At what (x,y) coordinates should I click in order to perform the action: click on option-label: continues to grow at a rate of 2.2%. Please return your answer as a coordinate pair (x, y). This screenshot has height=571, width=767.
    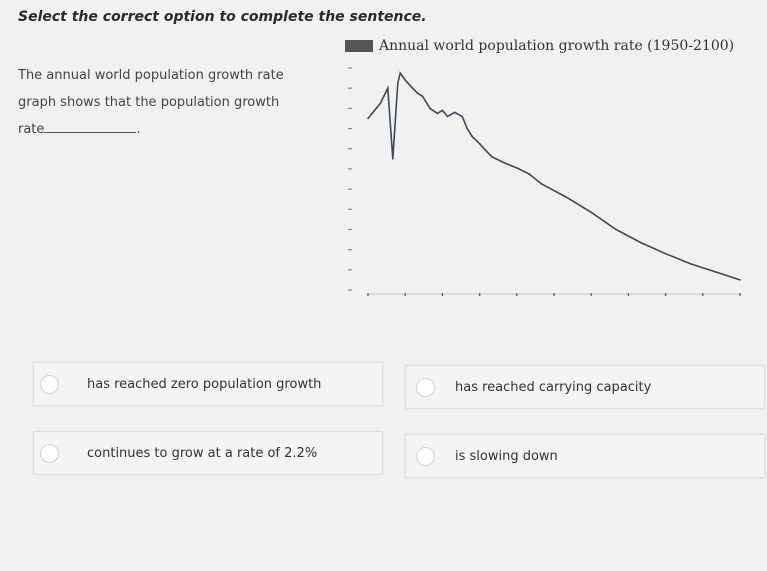
    Looking at the image, I should click on (202, 453).